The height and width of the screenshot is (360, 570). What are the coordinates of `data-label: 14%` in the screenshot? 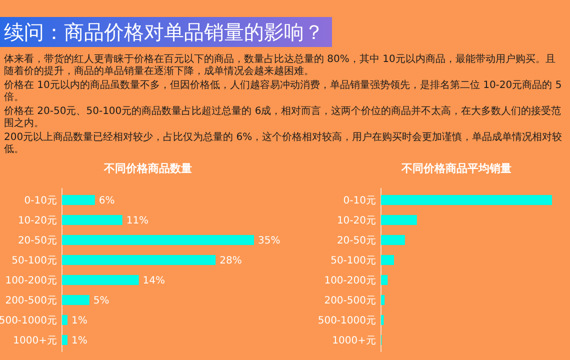 It's located at (154, 281).